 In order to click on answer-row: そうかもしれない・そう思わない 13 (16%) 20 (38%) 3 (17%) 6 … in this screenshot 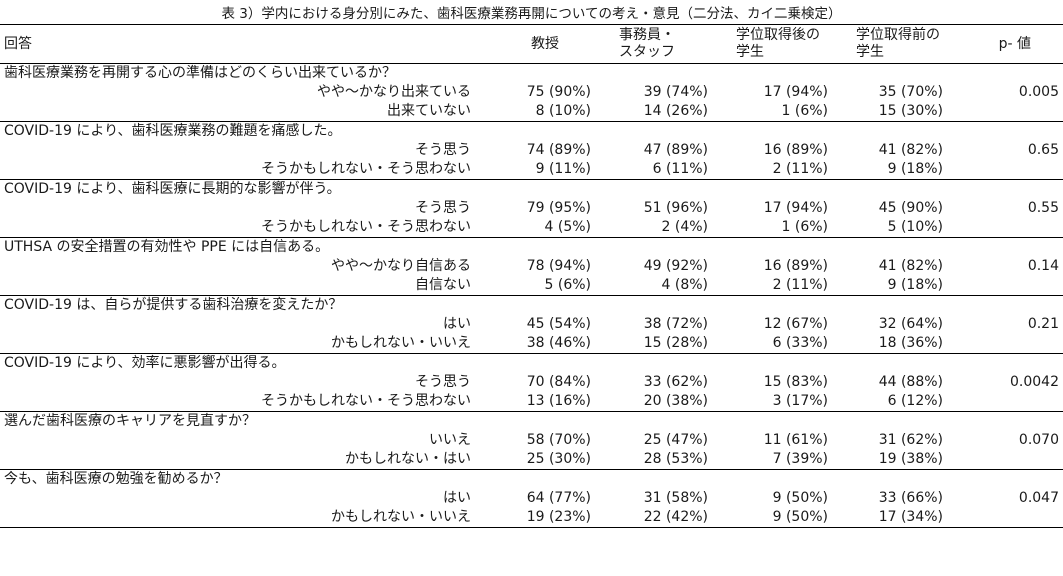, I will do `click(531, 402)`.